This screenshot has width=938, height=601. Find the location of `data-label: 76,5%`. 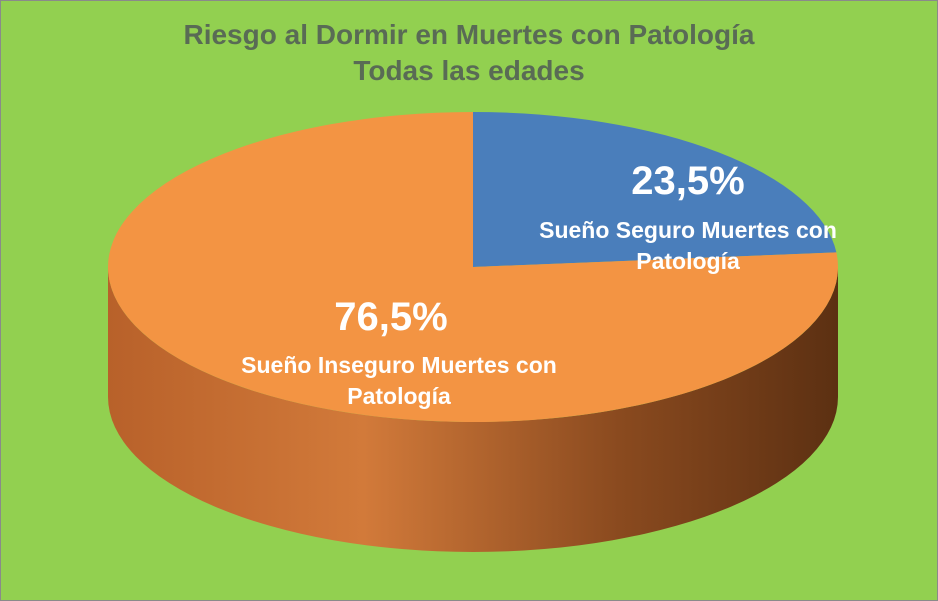

data-label: 76,5% is located at coordinates (391, 317).